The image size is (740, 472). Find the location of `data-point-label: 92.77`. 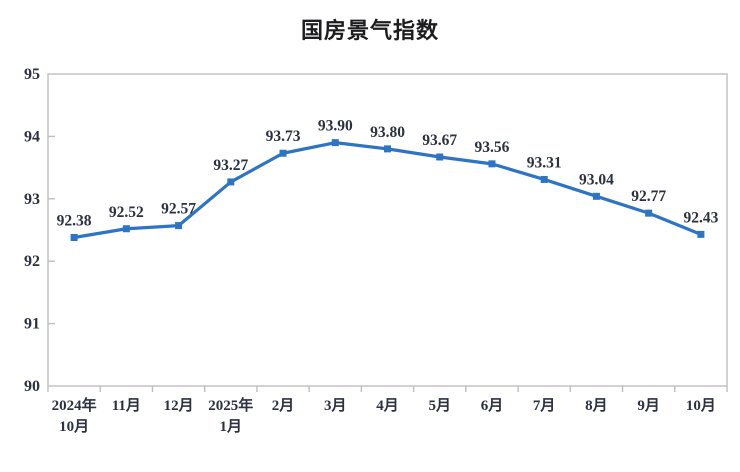

data-point-label: 92.77 is located at coordinates (648, 196).